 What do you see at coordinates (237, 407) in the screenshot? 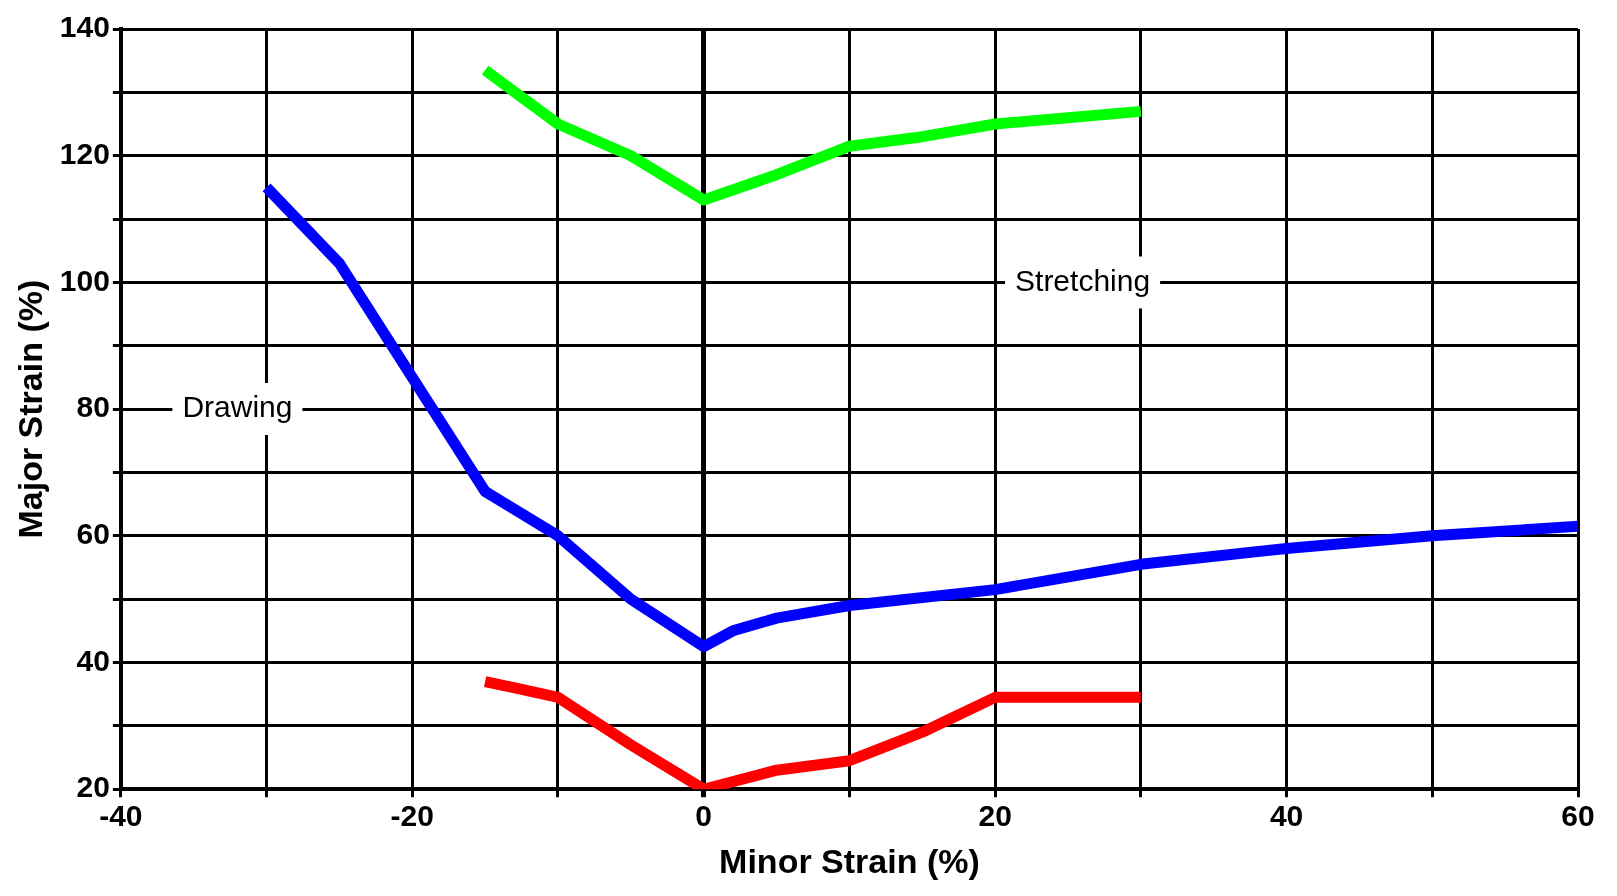
I see `annotation: Drawing` at bounding box center [237, 407].